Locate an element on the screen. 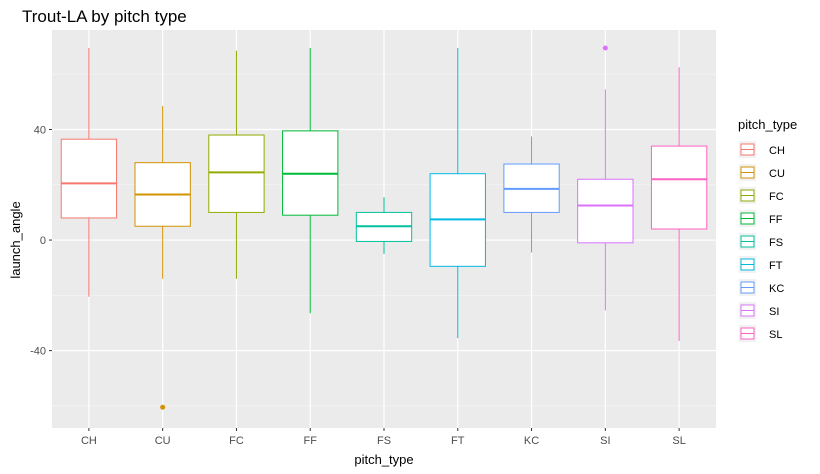 This screenshot has height=474, width=820. x-tick-label: FT is located at coordinates (458, 441).